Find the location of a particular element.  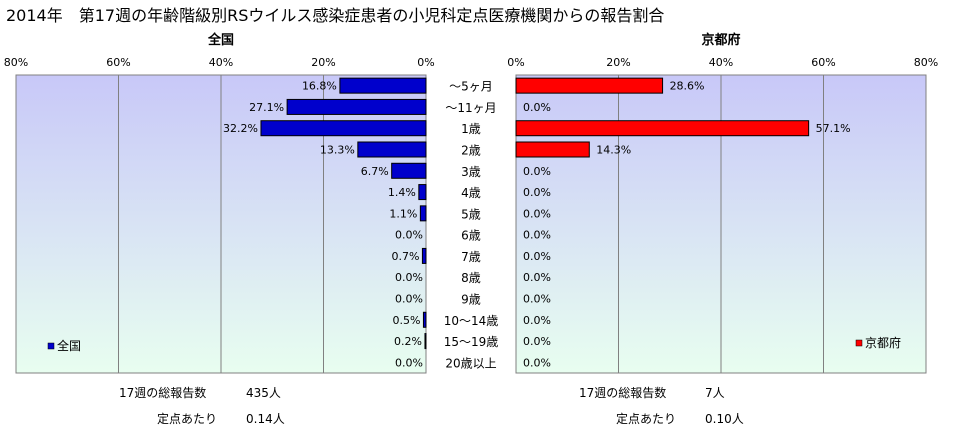

national-tick-label: 0% is located at coordinates (425, 62).